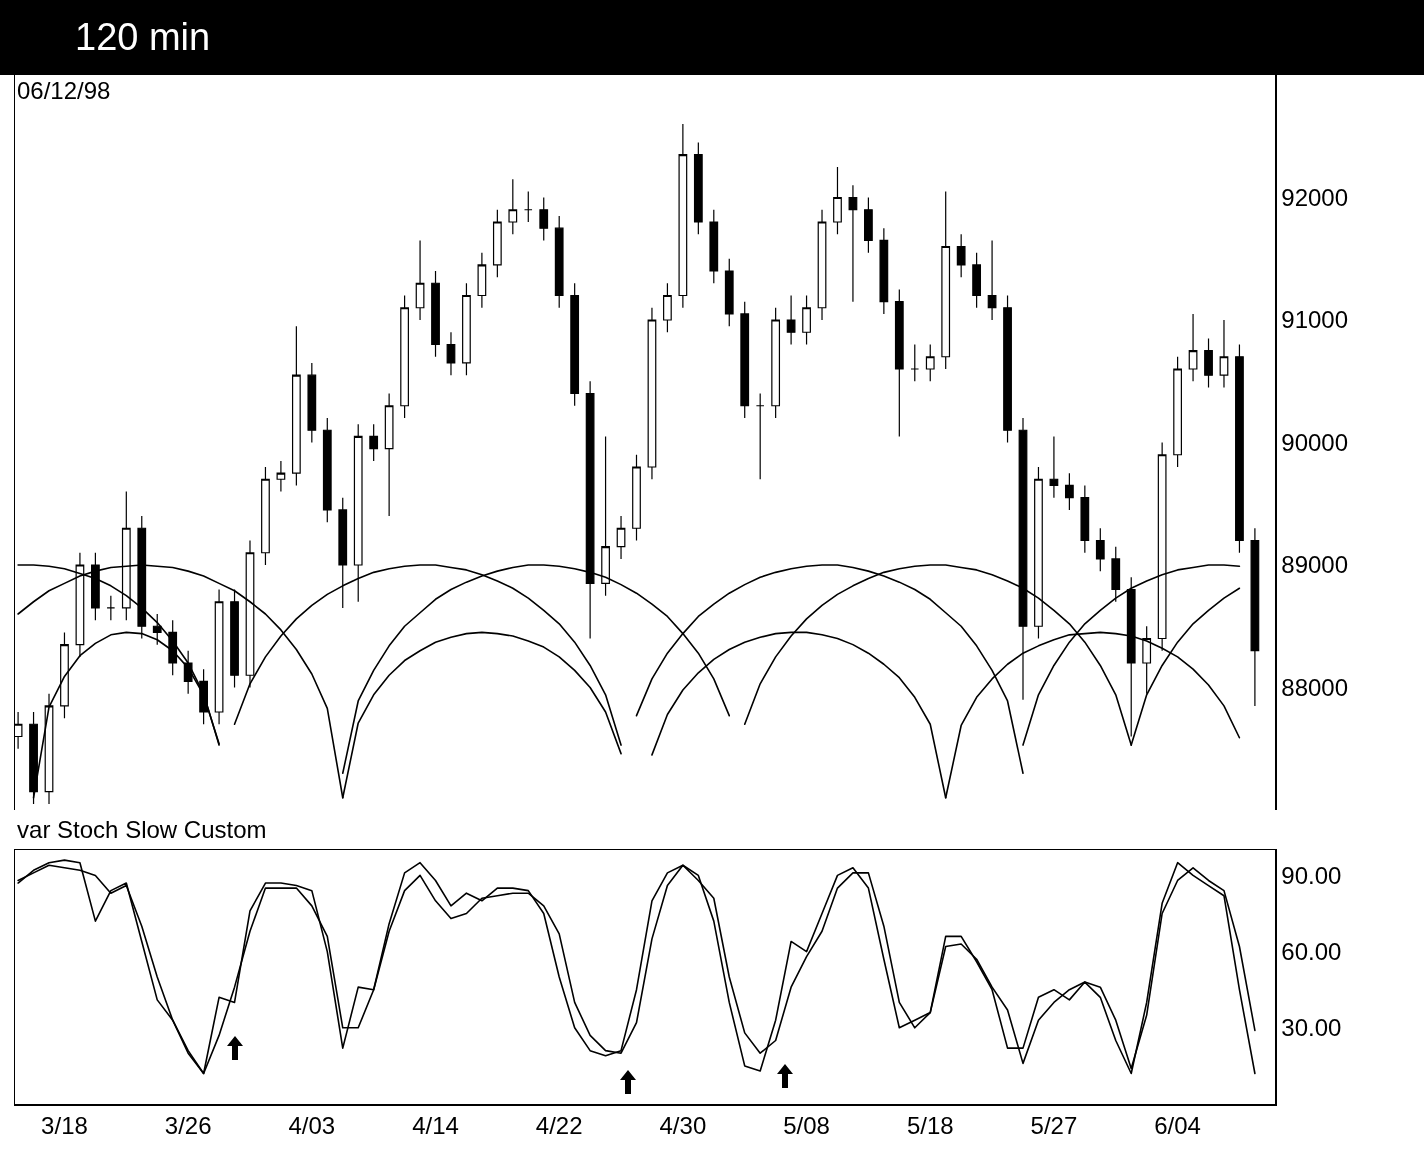 This screenshot has height=1164, width=1424. What do you see at coordinates (1315, 197) in the screenshot?
I see `y-tick-label: 92000` at bounding box center [1315, 197].